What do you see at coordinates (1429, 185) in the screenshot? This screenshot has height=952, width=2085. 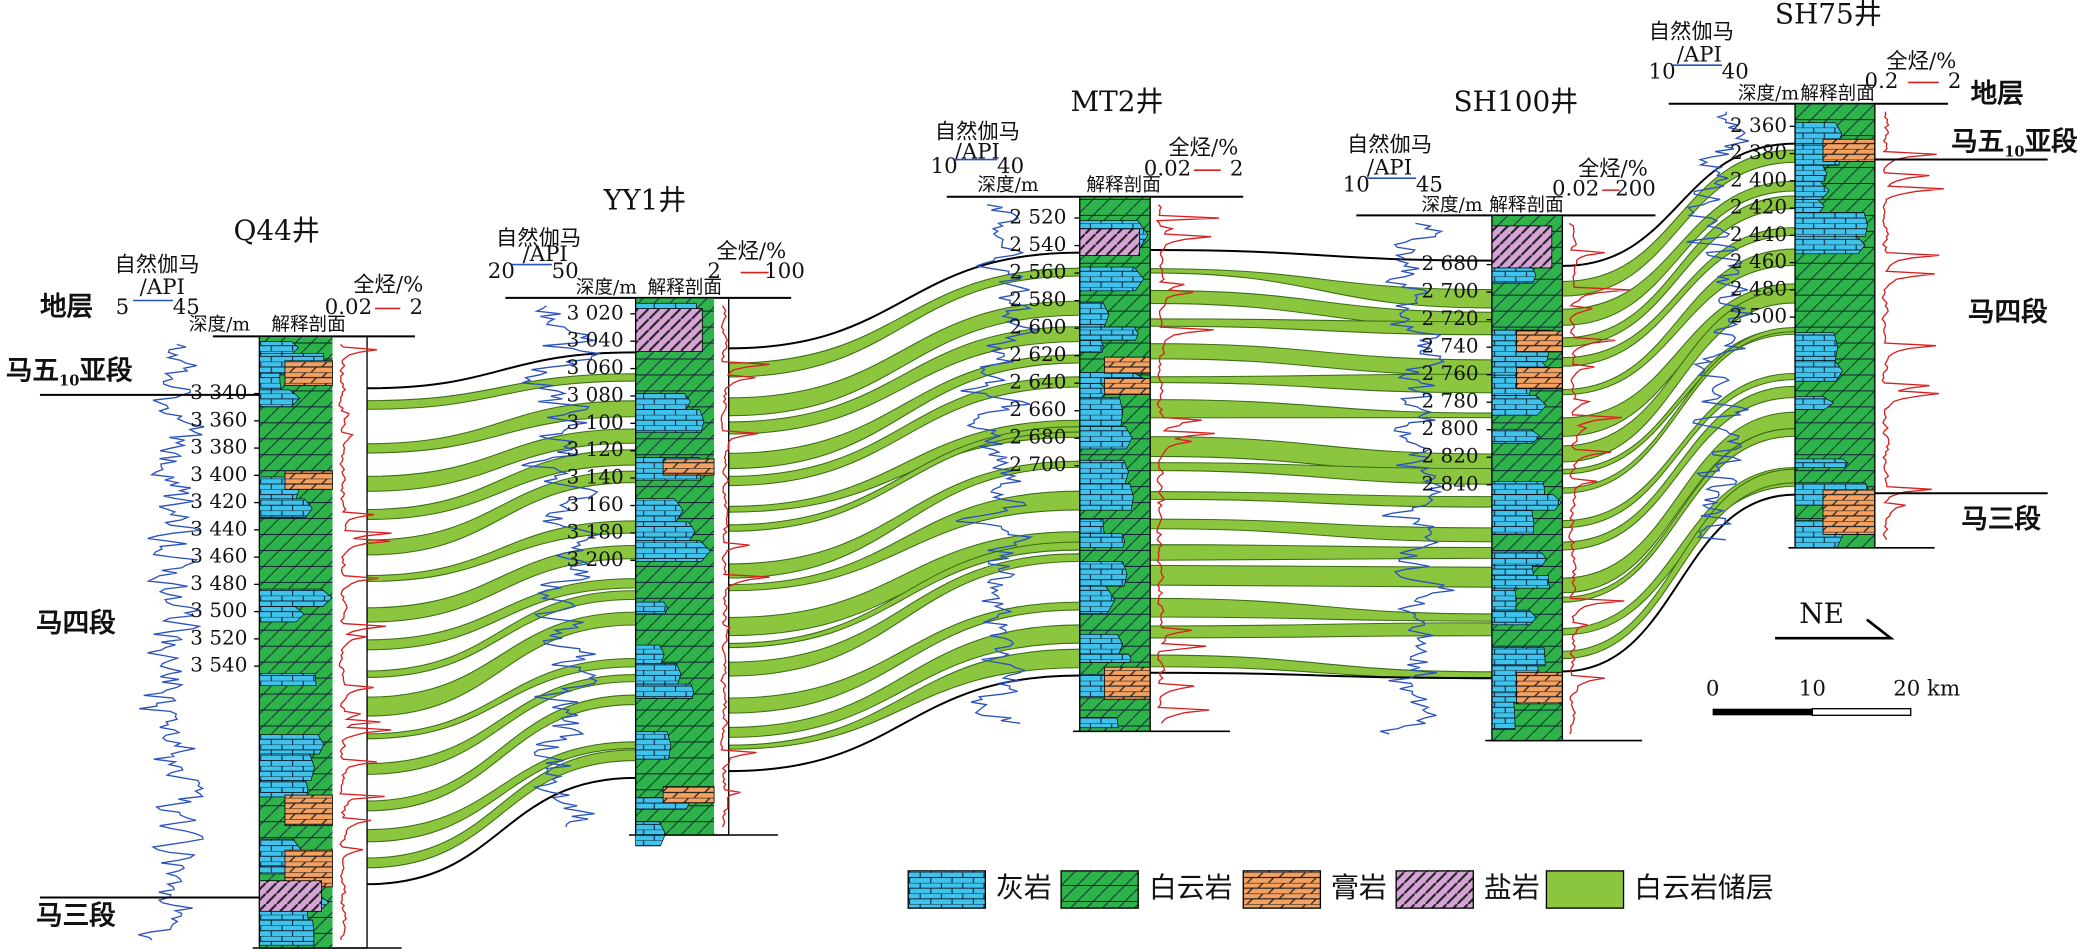 I see `gamma-max: 45` at bounding box center [1429, 185].